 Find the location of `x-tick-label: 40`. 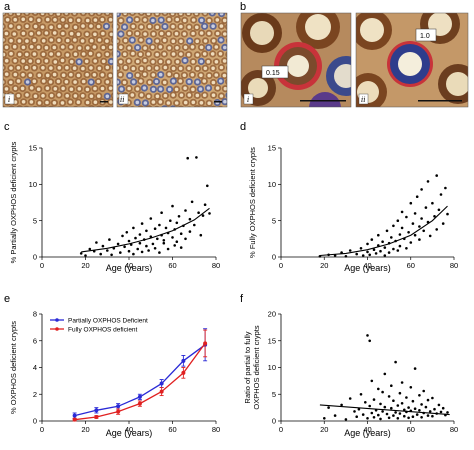

x-tick-label: 40 is located at coordinates (367, 265).